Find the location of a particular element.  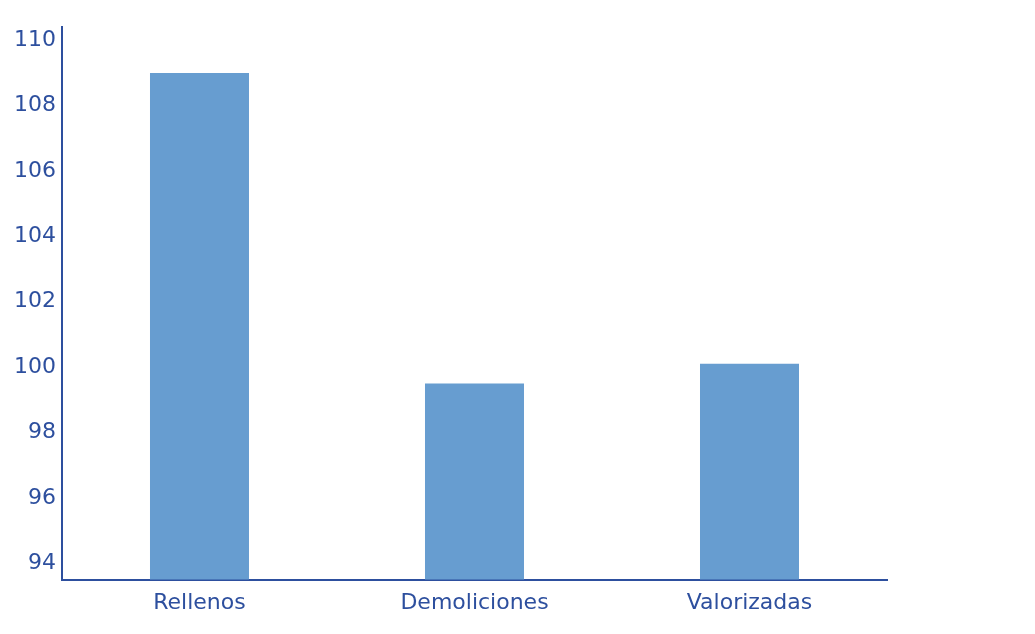

y-tick-label: 94 is located at coordinates (41, 561).